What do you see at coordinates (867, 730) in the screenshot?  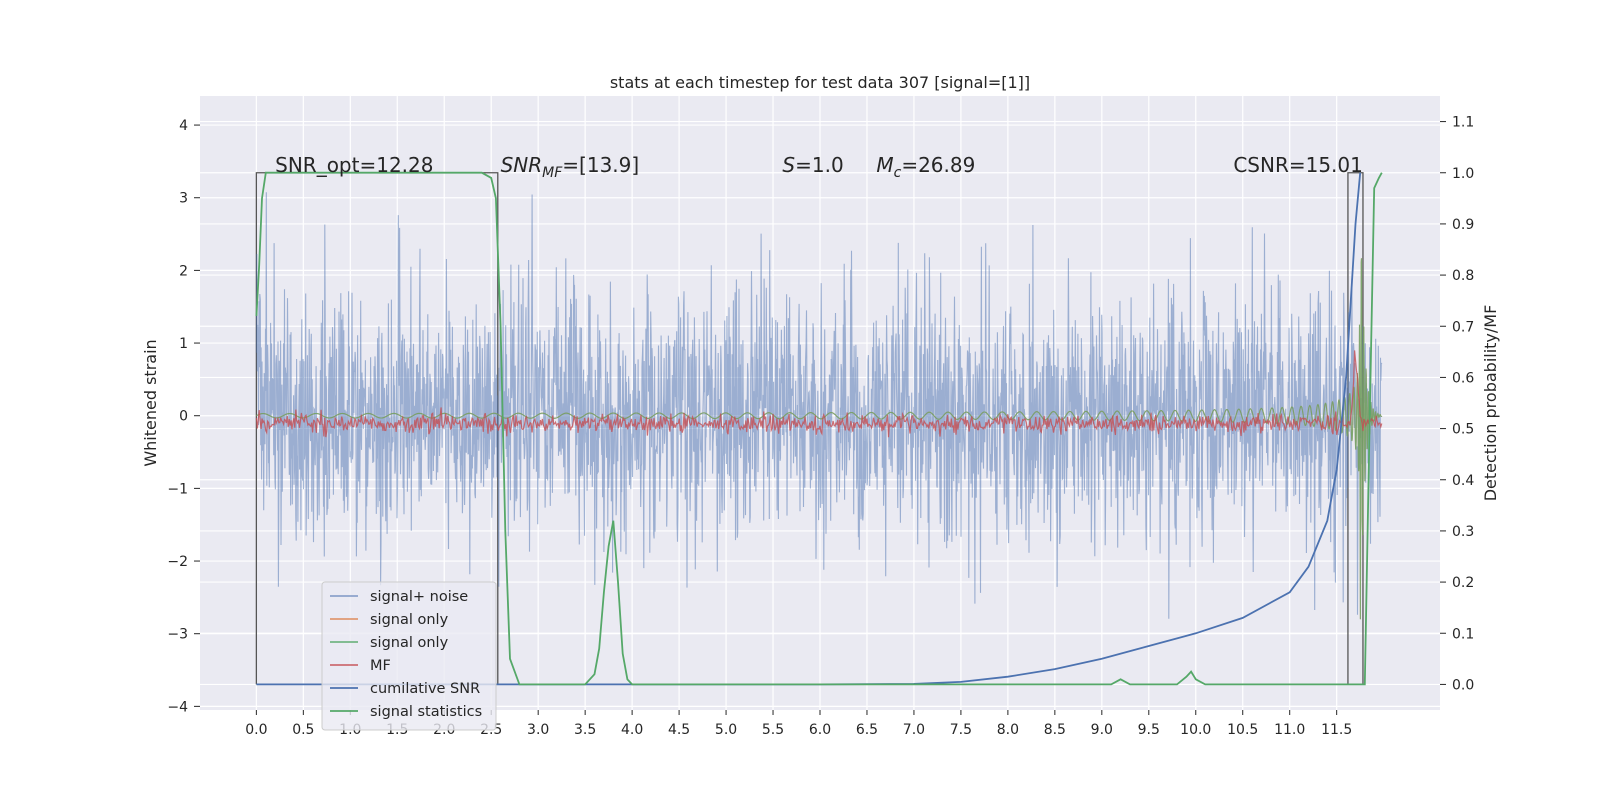 I see `x-tick-label: 6.5` at bounding box center [867, 730].